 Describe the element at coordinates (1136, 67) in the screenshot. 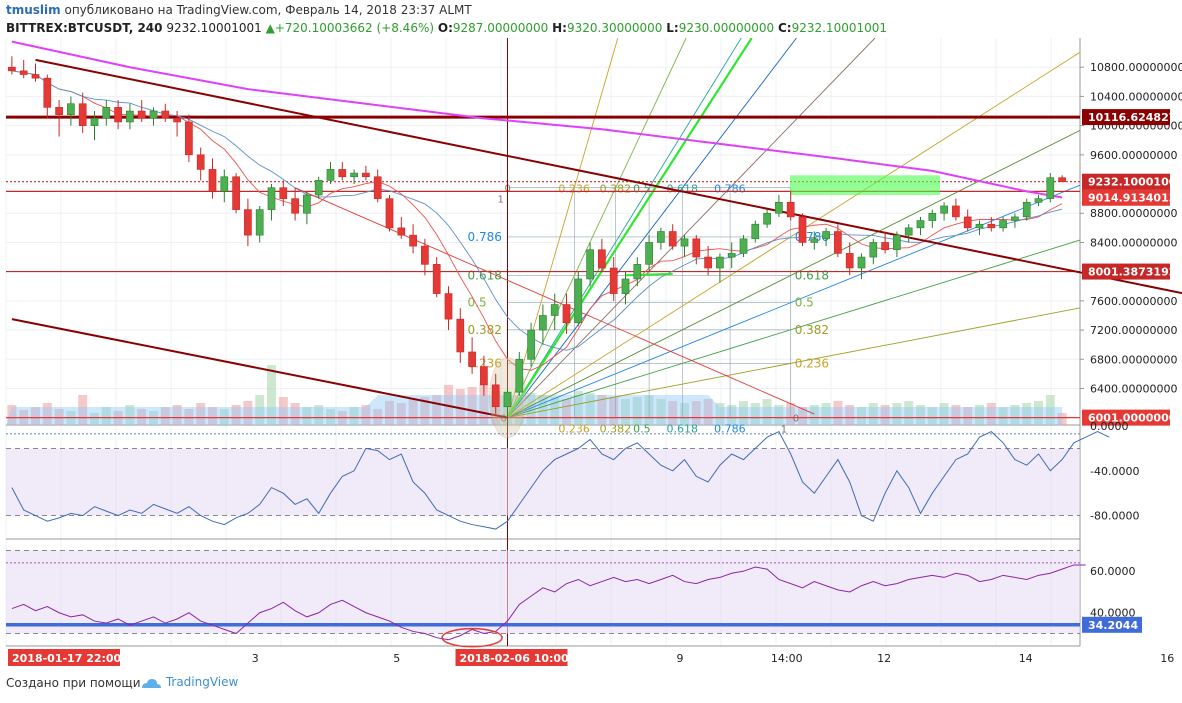

I see `price-tick-label: 10800.00000000` at that location.